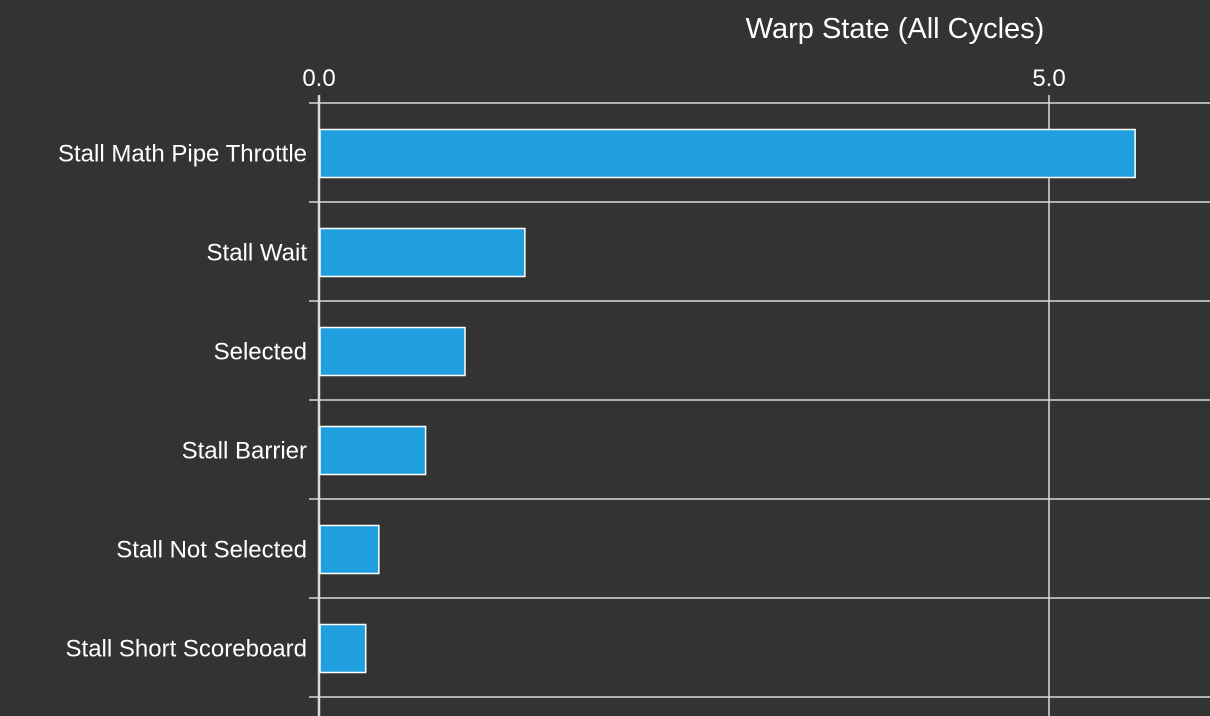 This screenshot has width=1210, height=716. I want to click on category-label: Stall Barrier, so click(244, 451).